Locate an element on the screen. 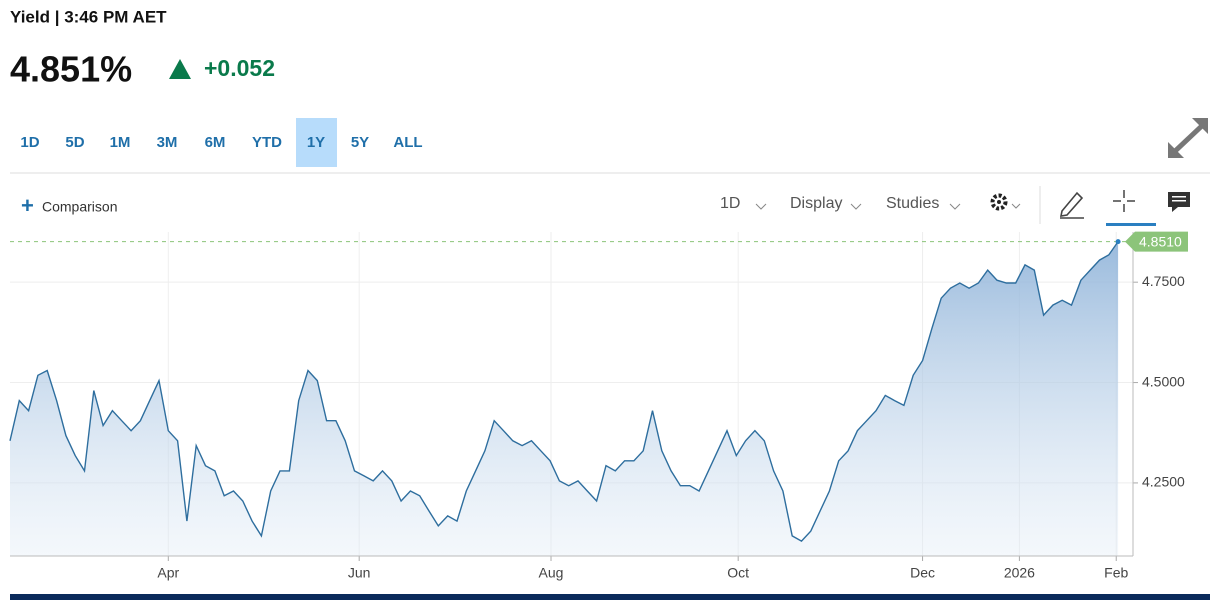  display-dropdown: Display is located at coordinates (816, 203).